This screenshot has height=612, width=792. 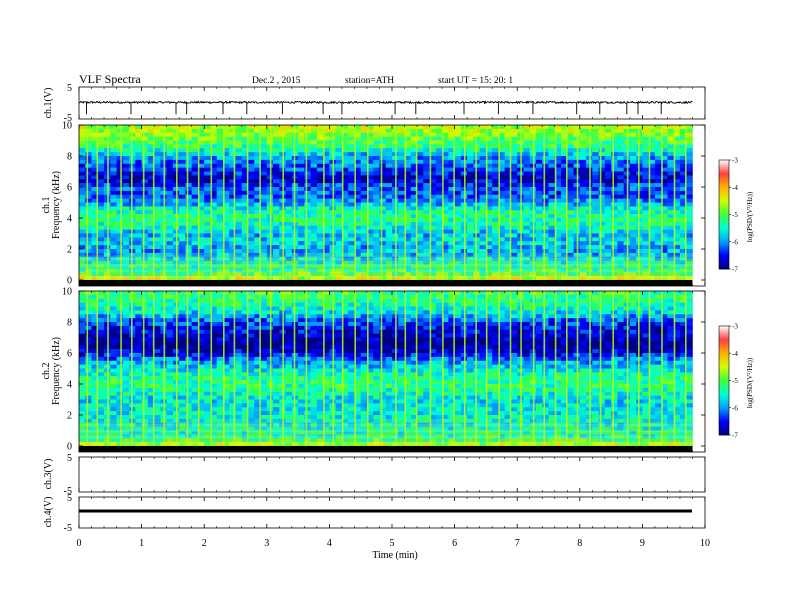 What do you see at coordinates (724, 244) in the screenshot?
I see `colorbar-cell` at bounding box center [724, 244].